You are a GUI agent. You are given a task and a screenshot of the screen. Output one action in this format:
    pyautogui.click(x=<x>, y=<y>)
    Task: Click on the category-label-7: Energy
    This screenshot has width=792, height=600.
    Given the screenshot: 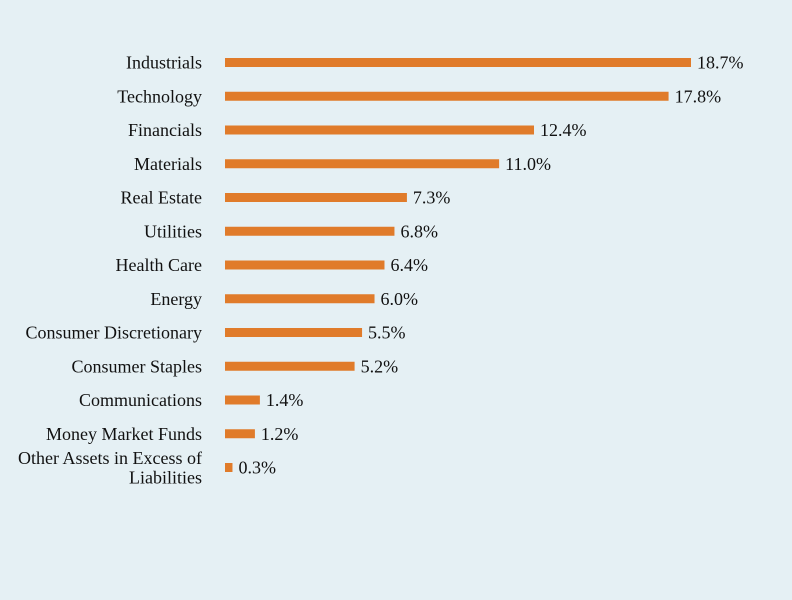 What is the action you would take?
    pyautogui.click(x=176, y=299)
    